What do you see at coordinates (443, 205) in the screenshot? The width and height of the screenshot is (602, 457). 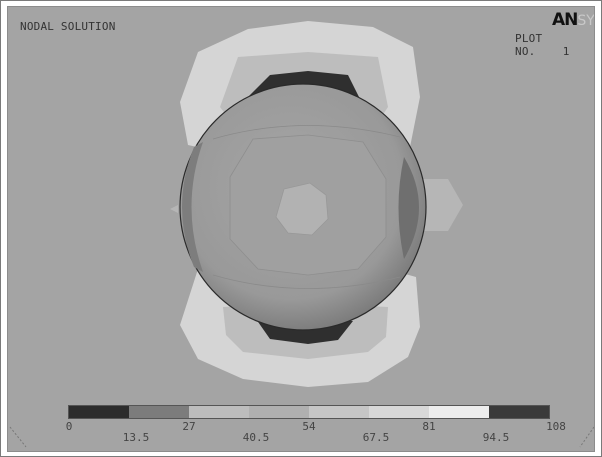 I see `right-contour-wedge` at bounding box center [443, 205].